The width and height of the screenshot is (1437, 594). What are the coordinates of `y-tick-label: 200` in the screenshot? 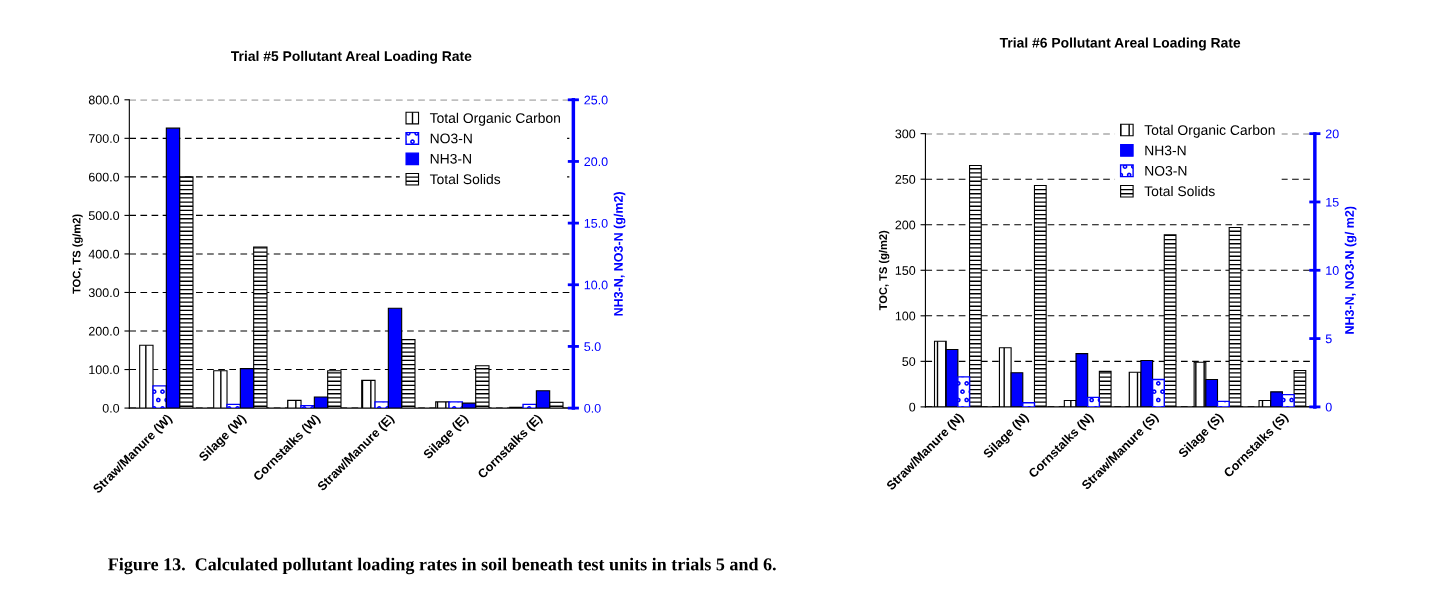 It's located at (905, 225).